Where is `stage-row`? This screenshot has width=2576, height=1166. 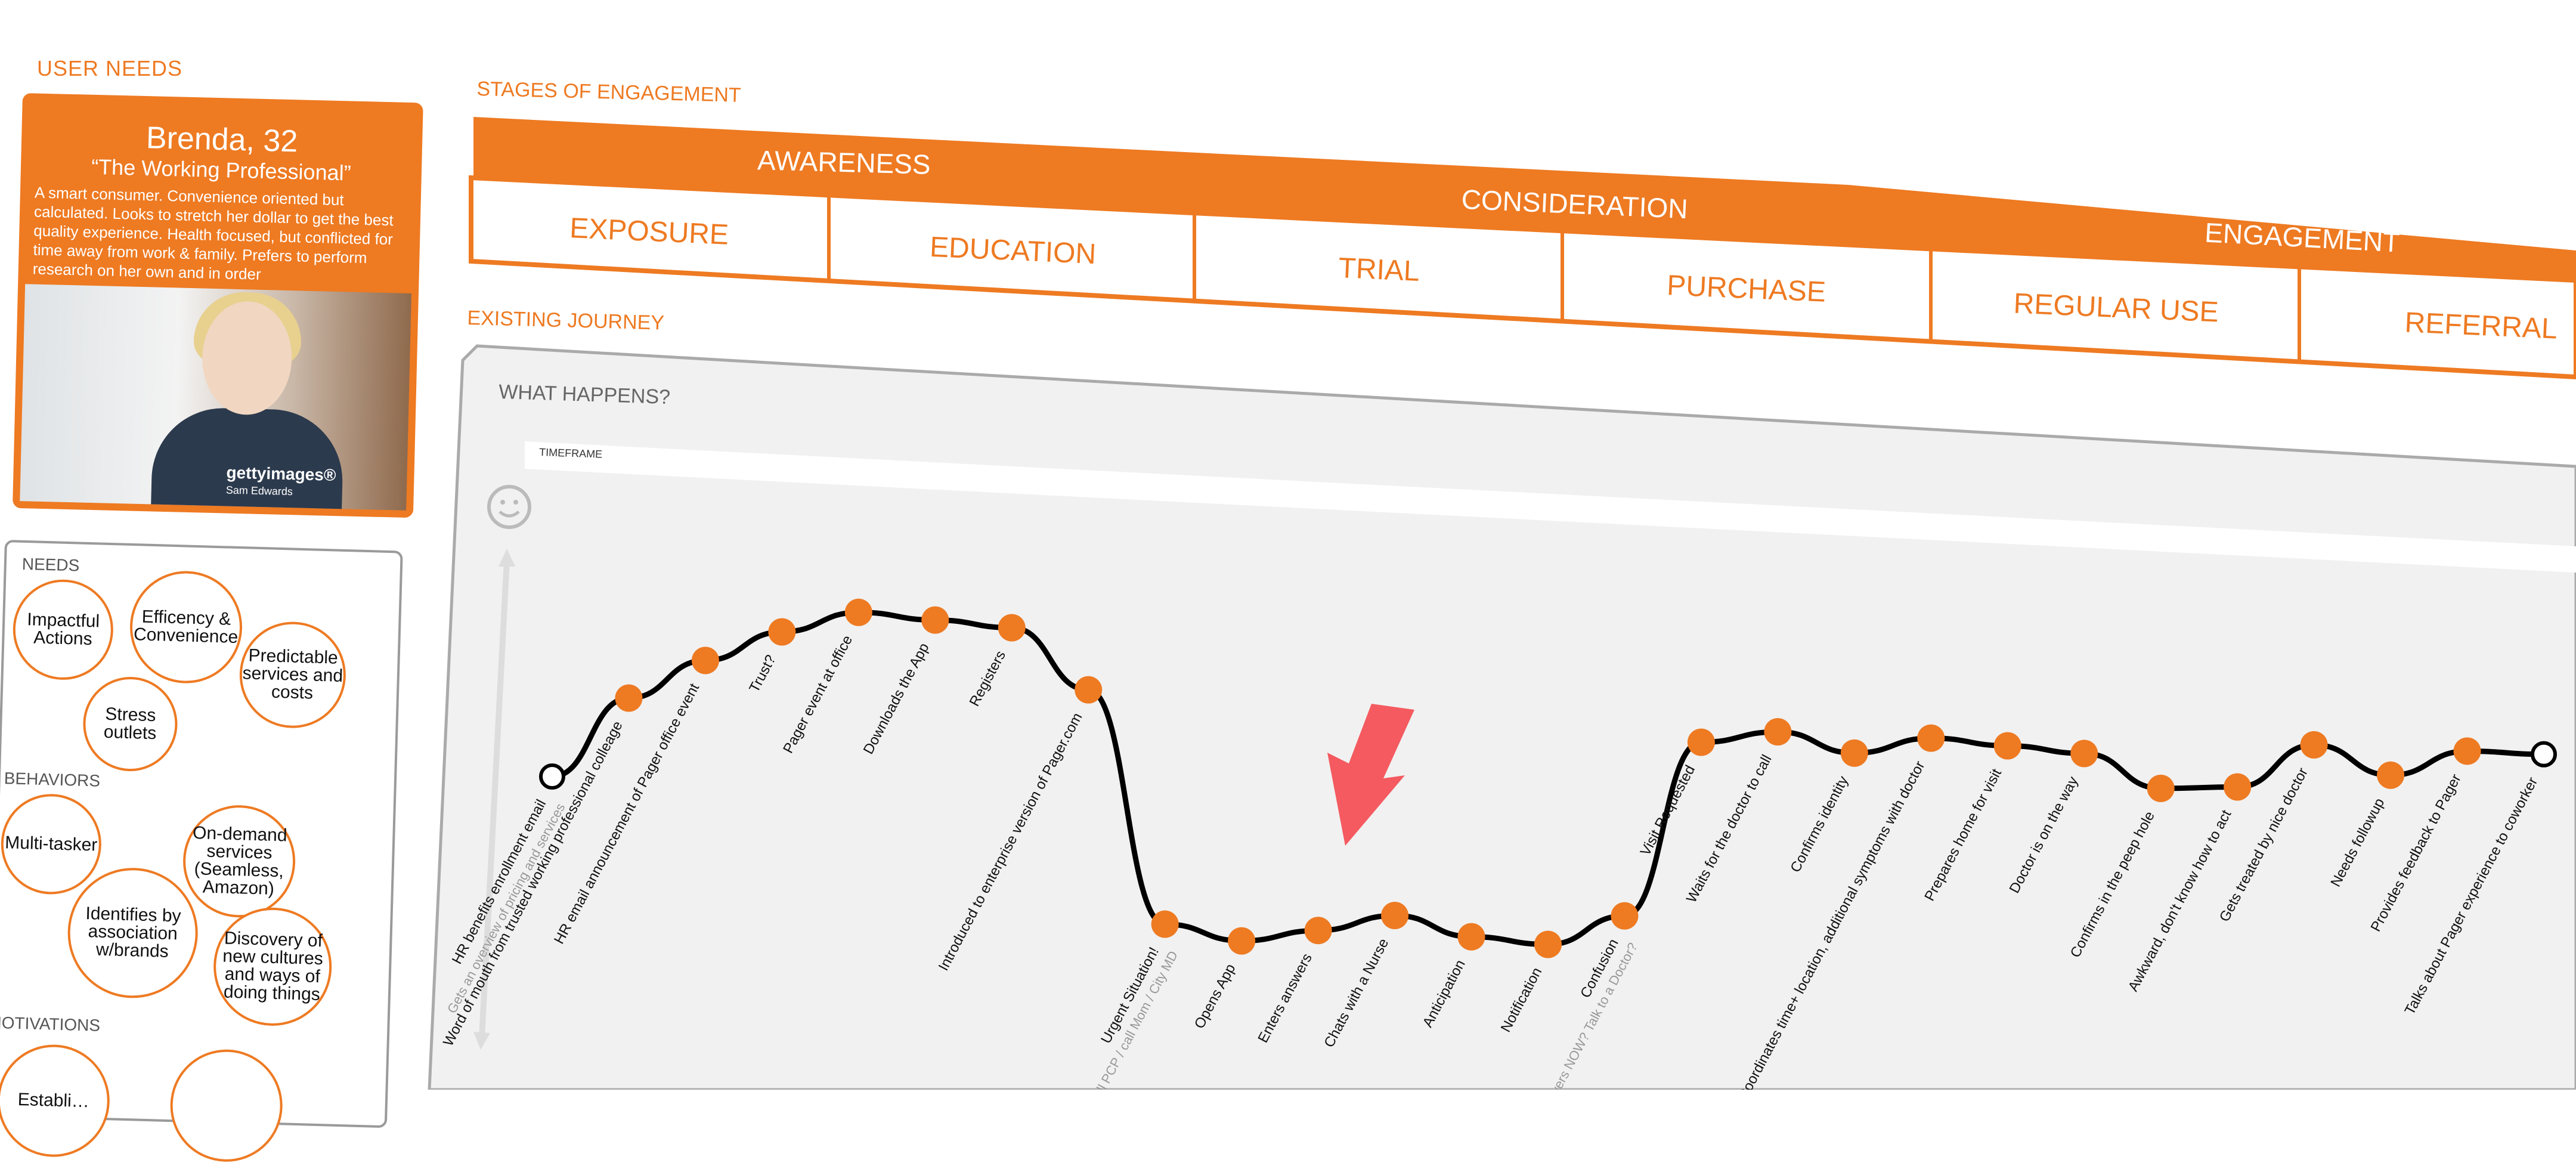
stage-row is located at coordinates (1523, 277).